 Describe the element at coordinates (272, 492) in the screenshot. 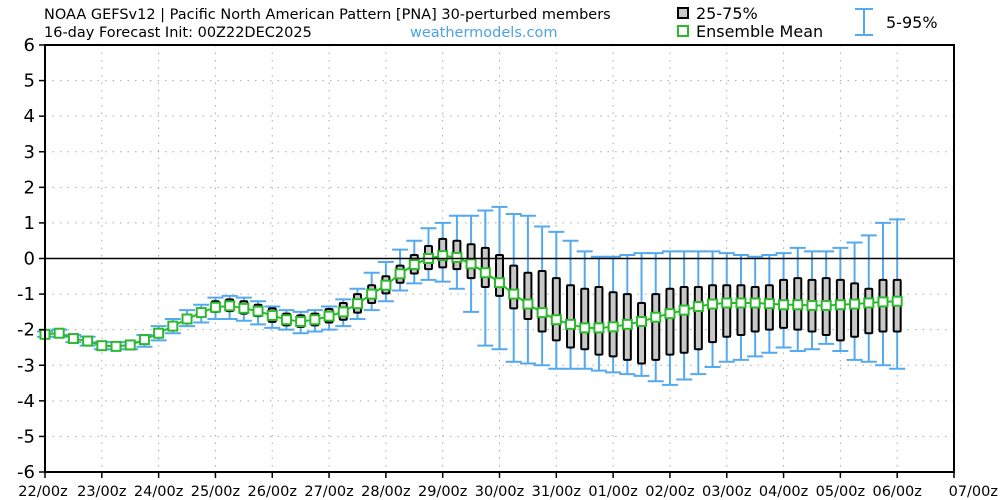

I see `x-tick-label: 26/00z` at that location.